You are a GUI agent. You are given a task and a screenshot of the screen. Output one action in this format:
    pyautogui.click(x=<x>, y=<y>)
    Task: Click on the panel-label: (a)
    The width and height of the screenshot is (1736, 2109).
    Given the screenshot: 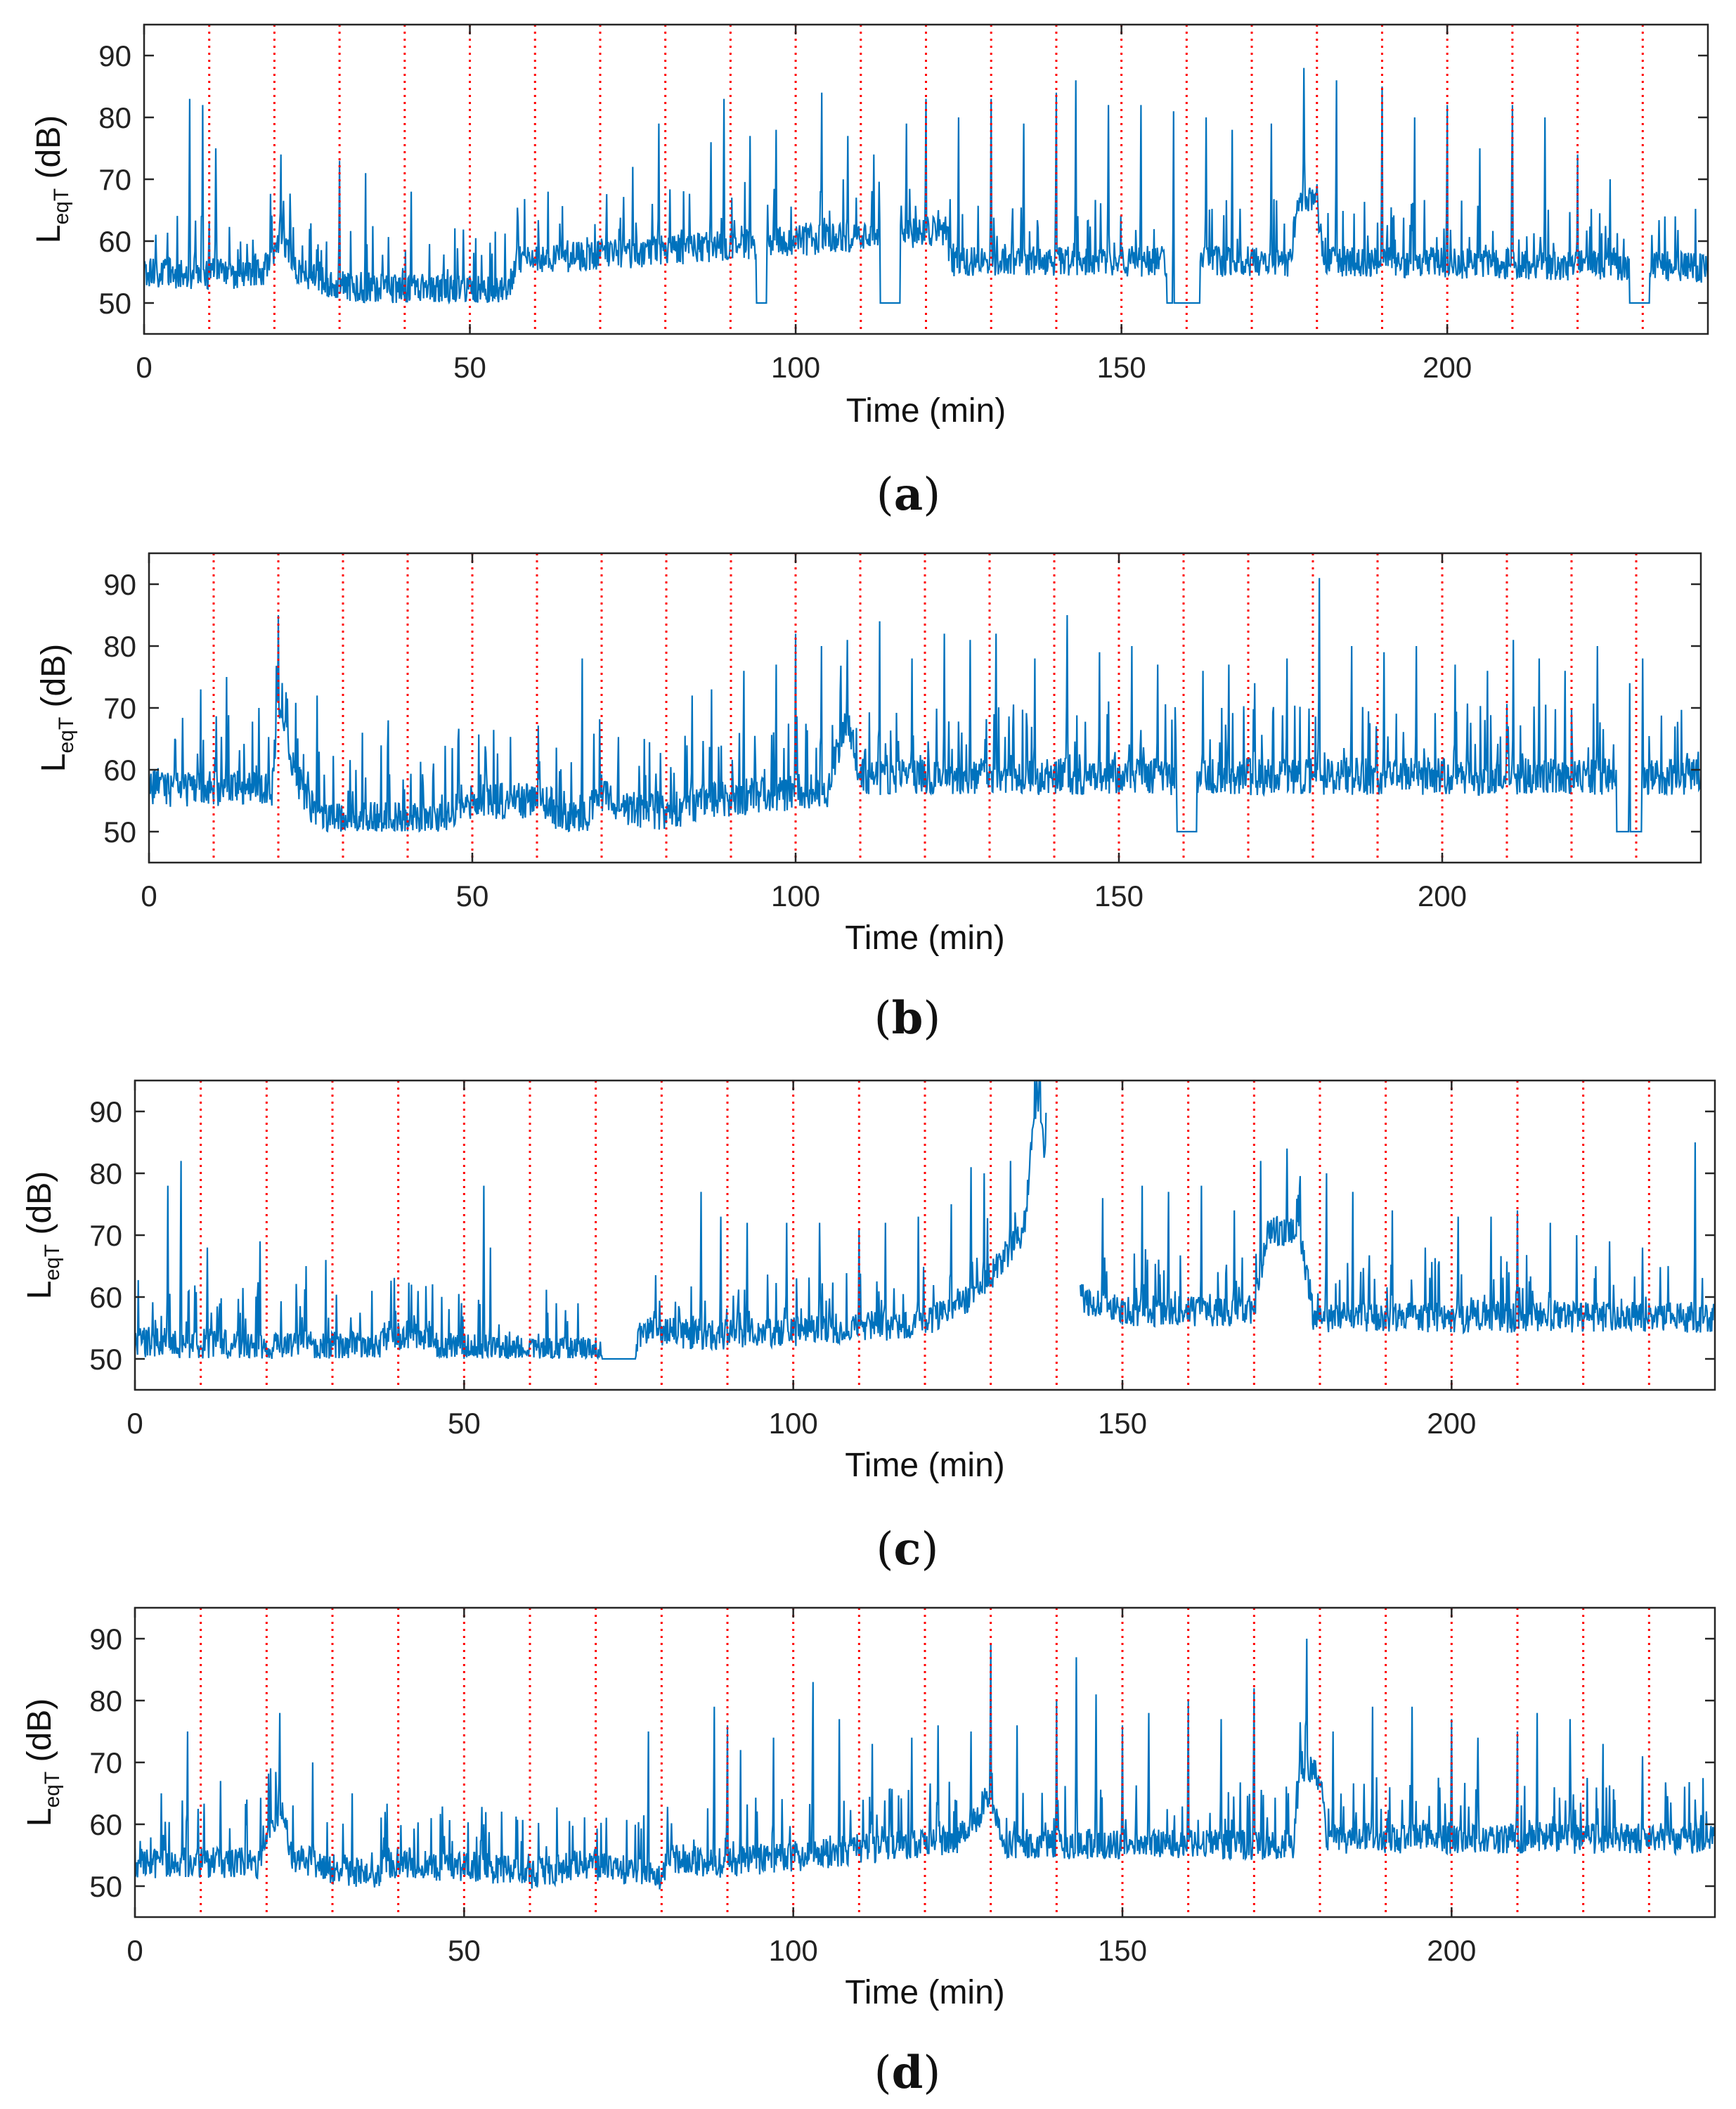 What is the action you would take?
    pyautogui.click(x=908, y=494)
    